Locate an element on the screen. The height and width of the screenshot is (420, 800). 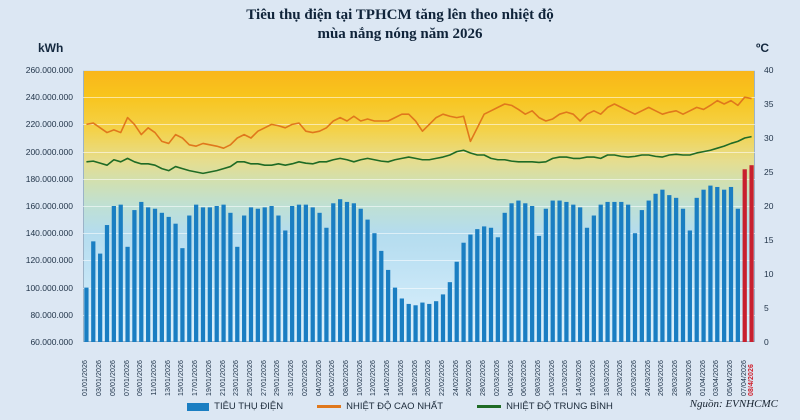
y-axis-tick-label: 60.000.000 is located at coordinates (51, 342).